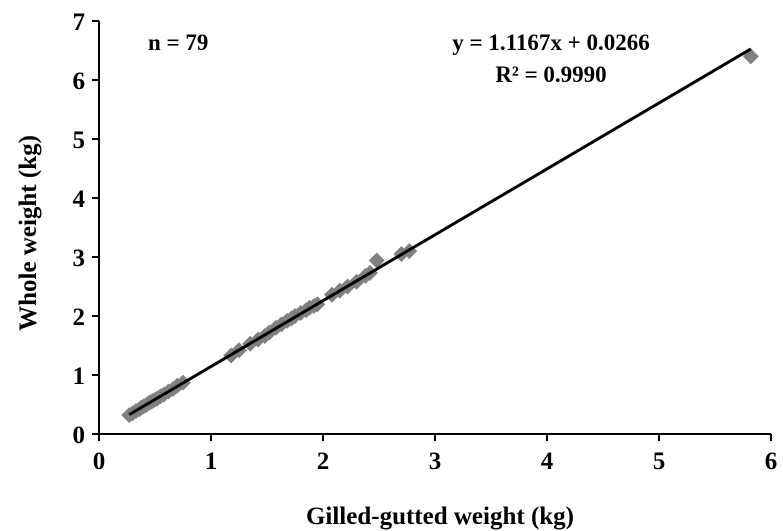  What do you see at coordinates (178, 42) in the screenshot?
I see `n-annotation: n = 79` at bounding box center [178, 42].